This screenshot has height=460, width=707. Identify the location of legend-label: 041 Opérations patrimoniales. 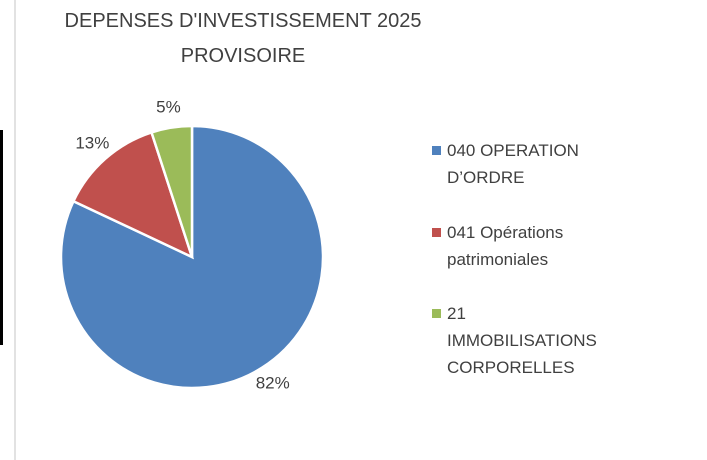
(505, 246).